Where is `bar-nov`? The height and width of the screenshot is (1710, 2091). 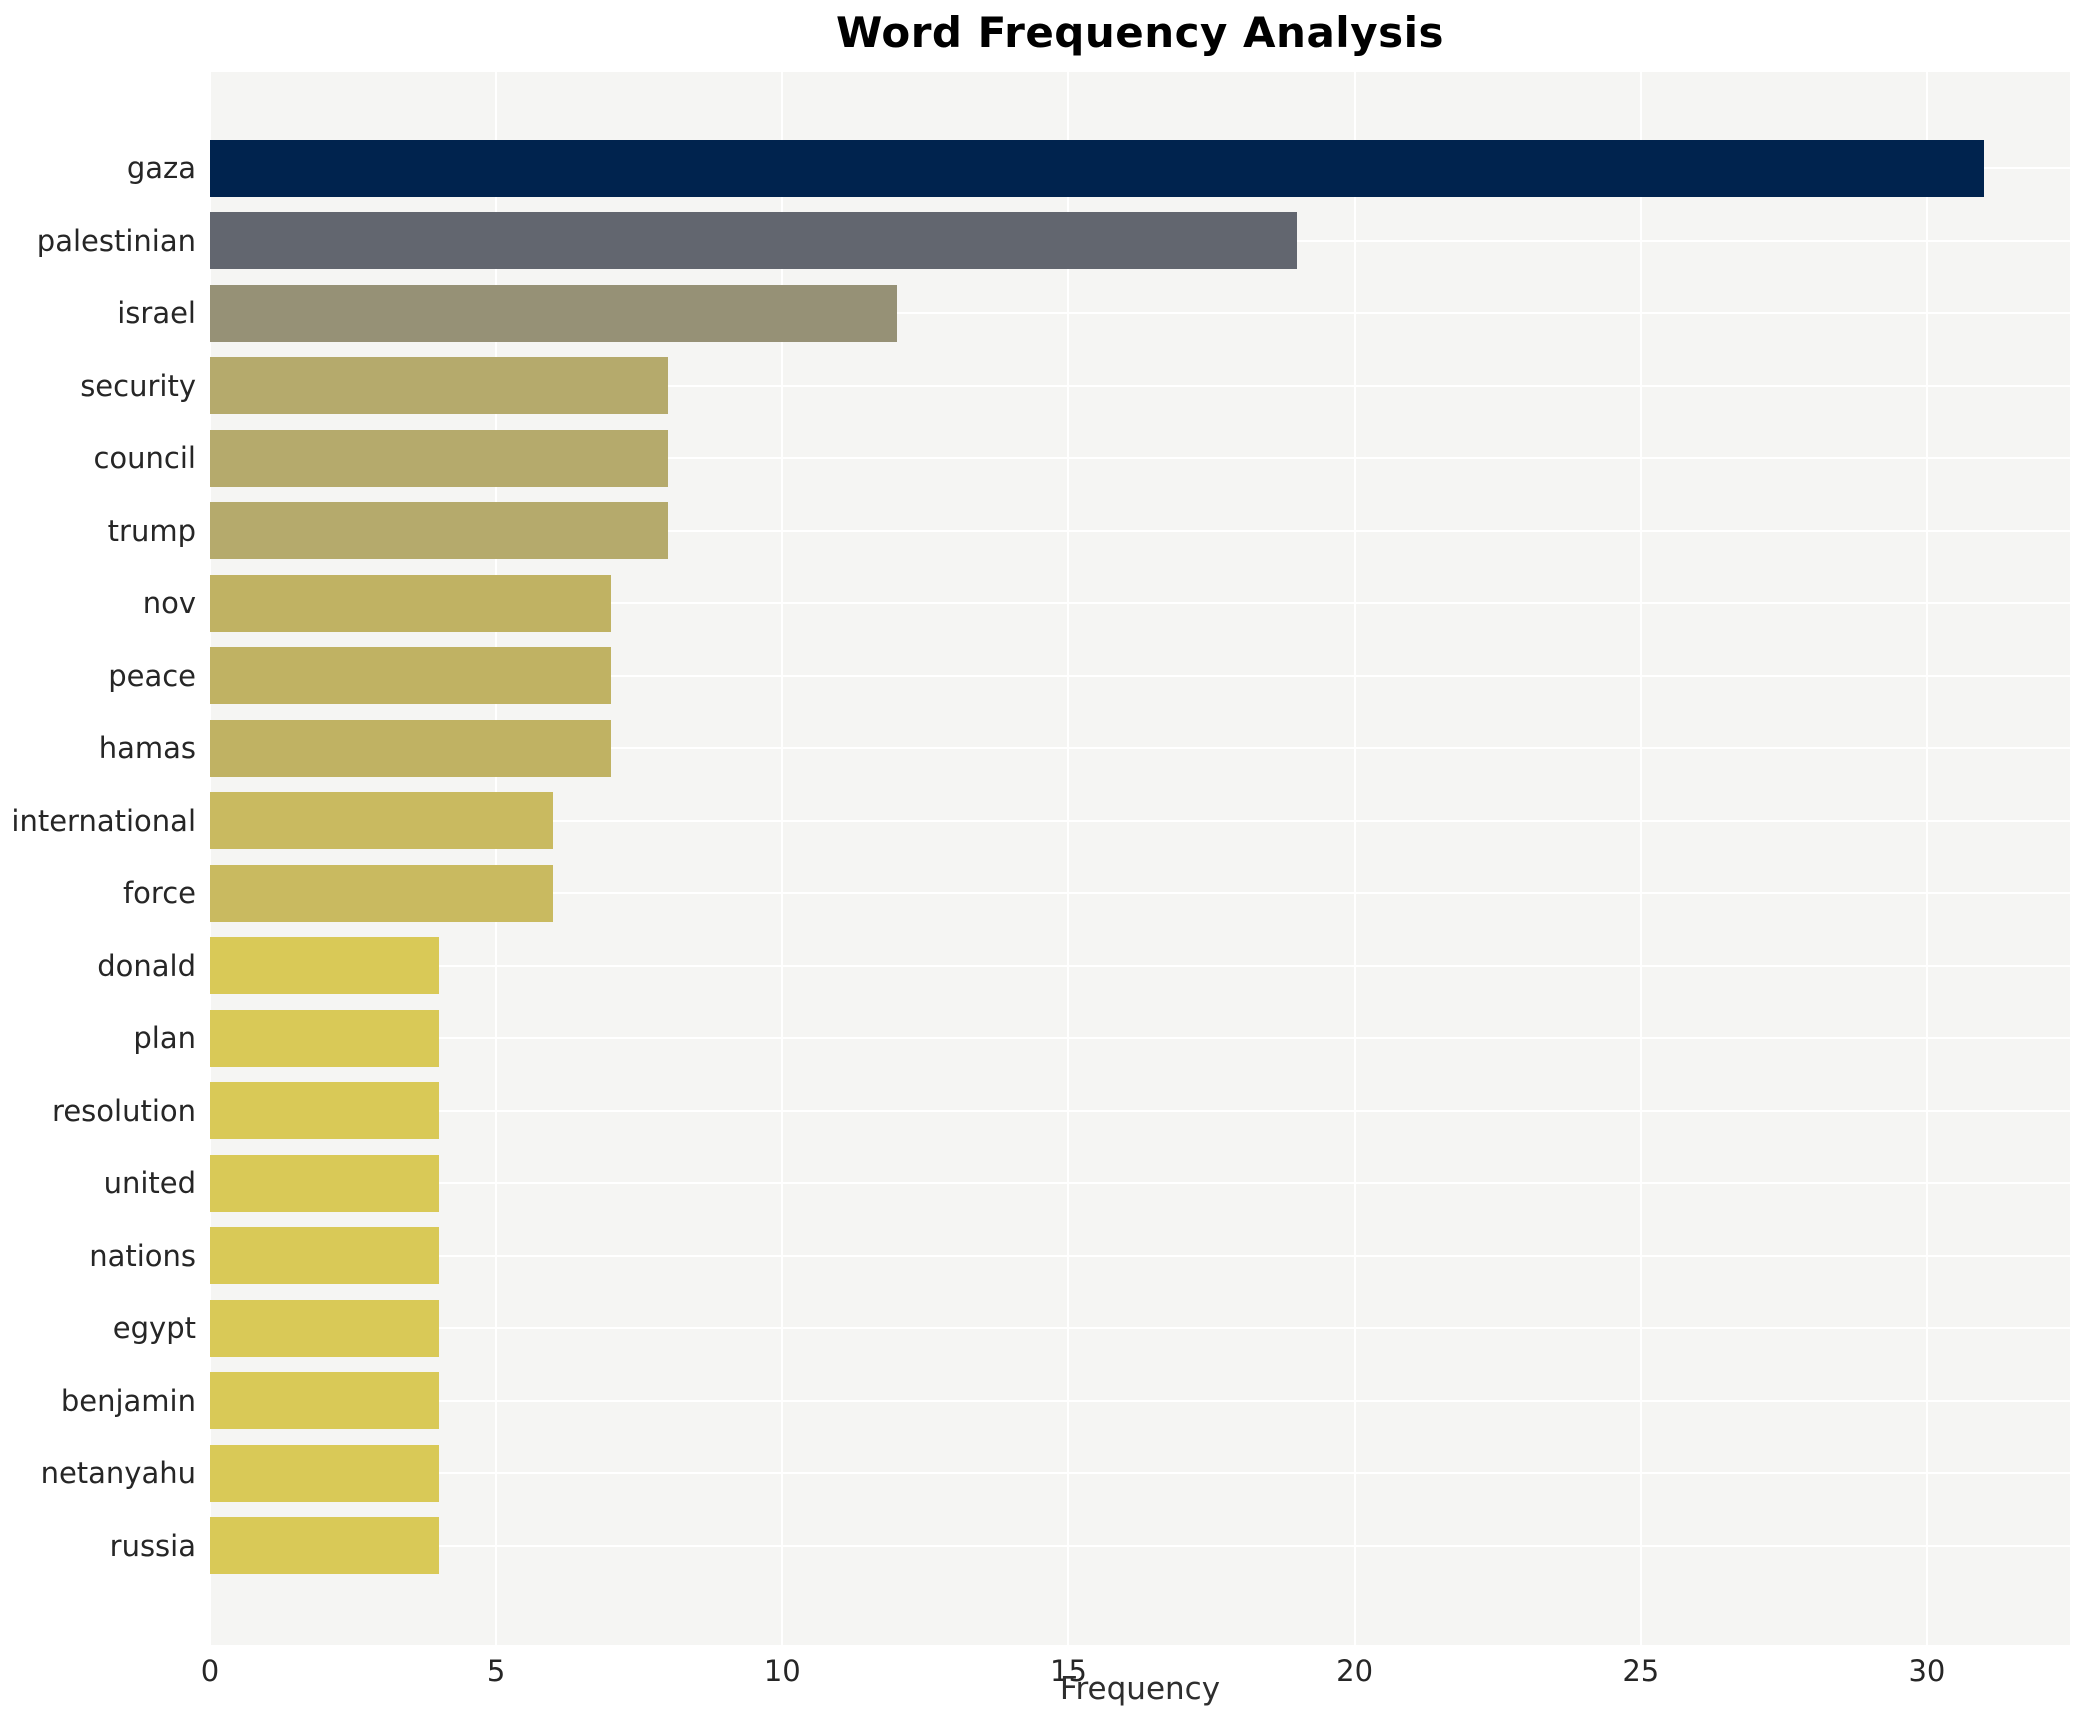
bar-nov is located at coordinates (410, 603).